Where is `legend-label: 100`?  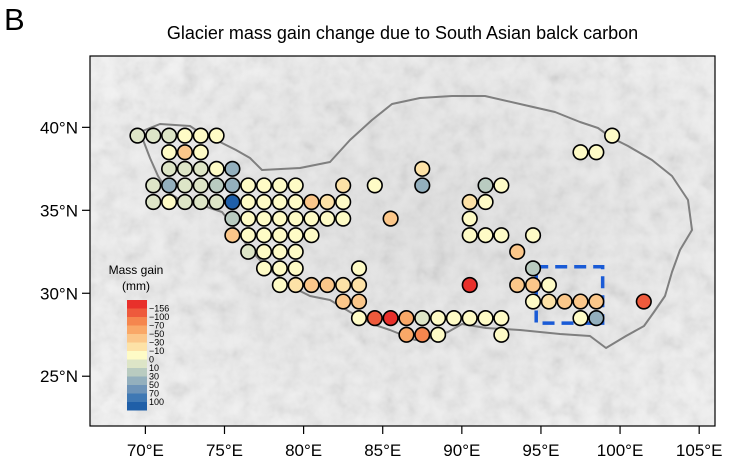
legend-label: 100 is located at coordinates (156, 402).